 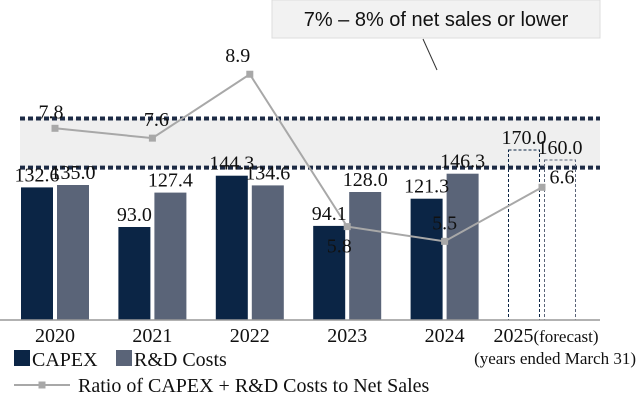 I want to click on data-label-r-d-costs-2020: 135.0, so click(x=73, y=173).